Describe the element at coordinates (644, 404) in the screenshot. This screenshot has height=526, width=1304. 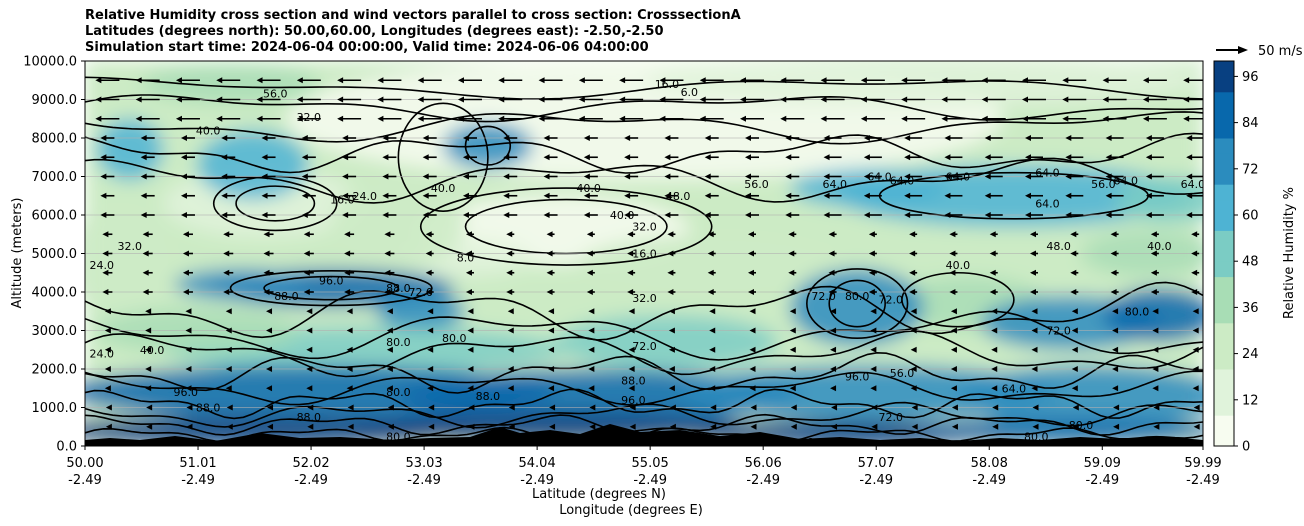
I see `contour-line` at that location.